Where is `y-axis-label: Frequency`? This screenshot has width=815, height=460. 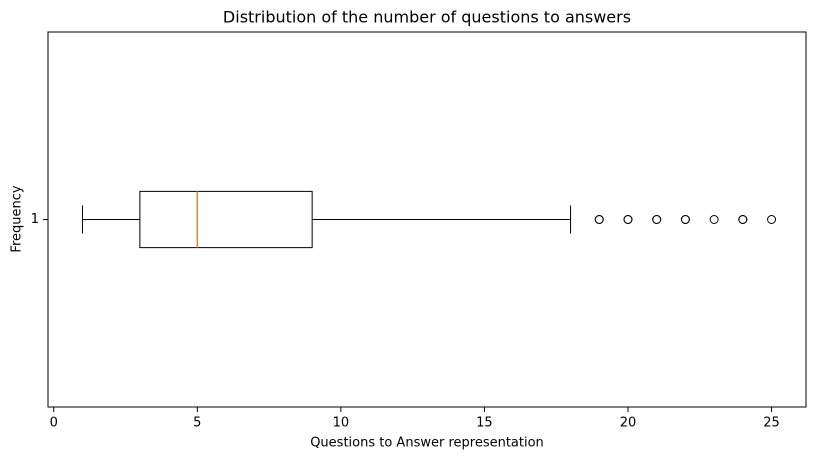 y-axis-label: Frequency is located at coordinates (17, 218).